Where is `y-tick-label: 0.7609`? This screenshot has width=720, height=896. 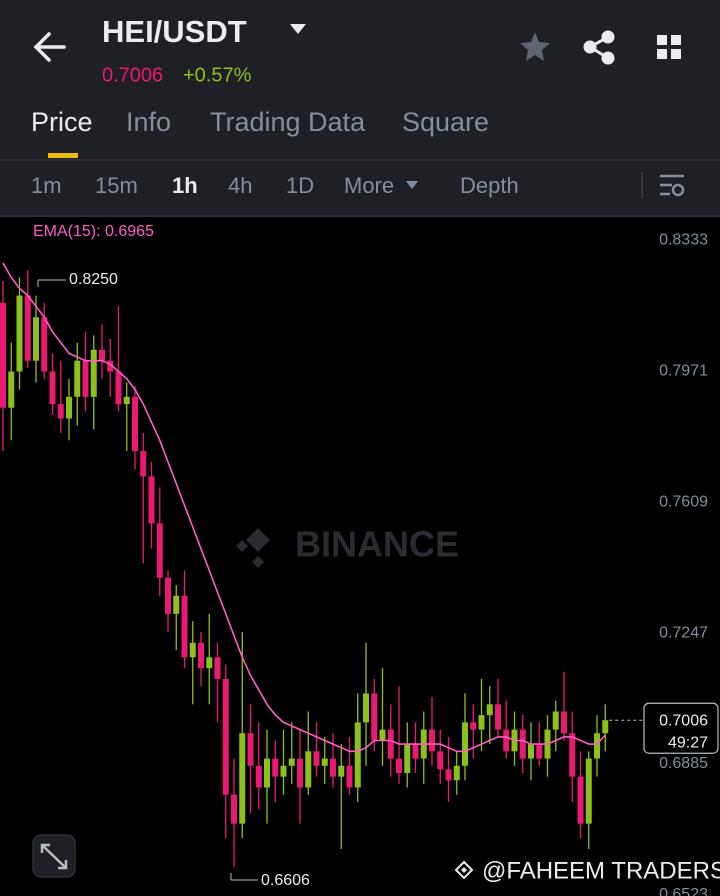
y-tick-label: 0.7609 is located at coordinates (683, 501).